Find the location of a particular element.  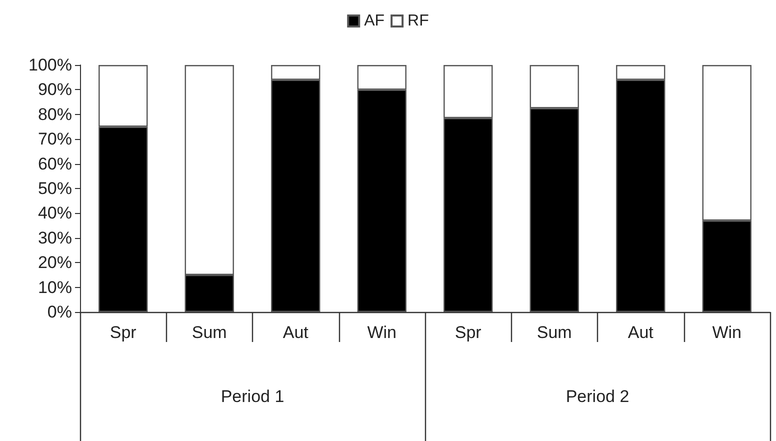

y-tick-label: 30% is located at coordinates (55, 238).